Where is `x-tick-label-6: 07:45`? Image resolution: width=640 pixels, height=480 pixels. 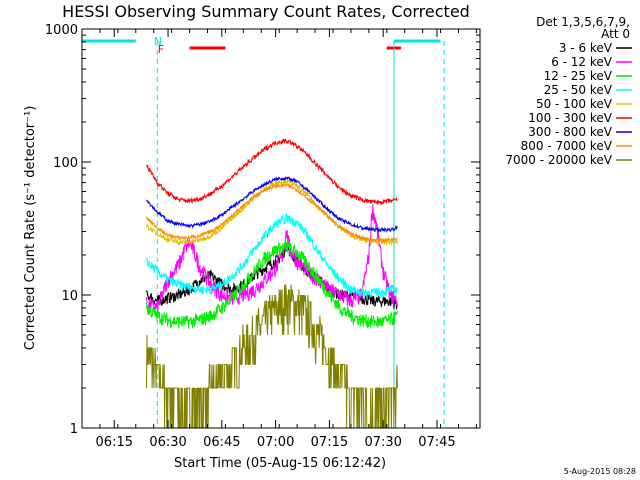
x-tick-label-6: 07:45 is located at coordinates (436, 442).